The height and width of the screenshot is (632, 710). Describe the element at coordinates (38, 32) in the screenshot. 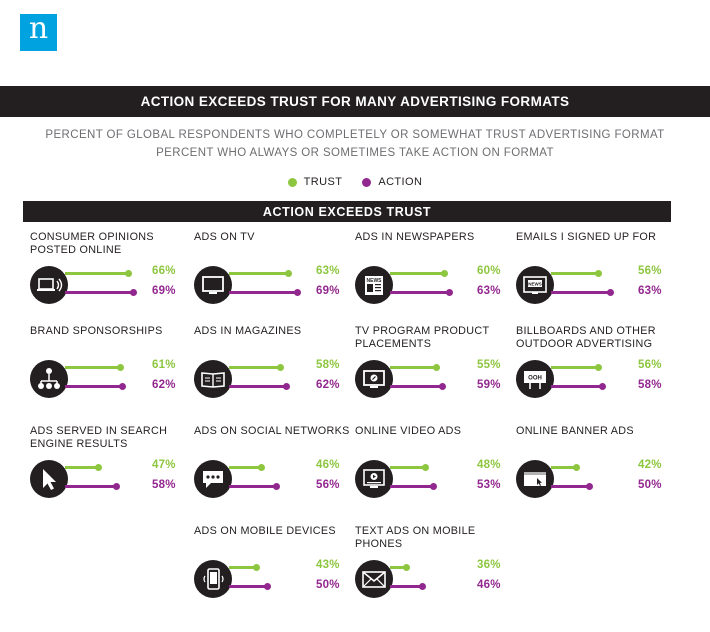

I see `brand-logo: n` at that location.